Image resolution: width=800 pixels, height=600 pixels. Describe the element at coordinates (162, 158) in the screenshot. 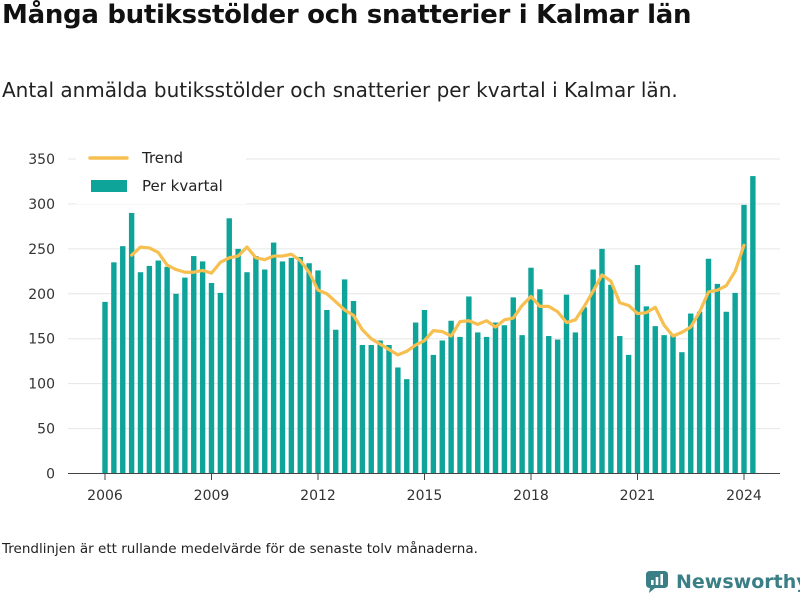

I see `legend-trend-label: Trend` at that location.